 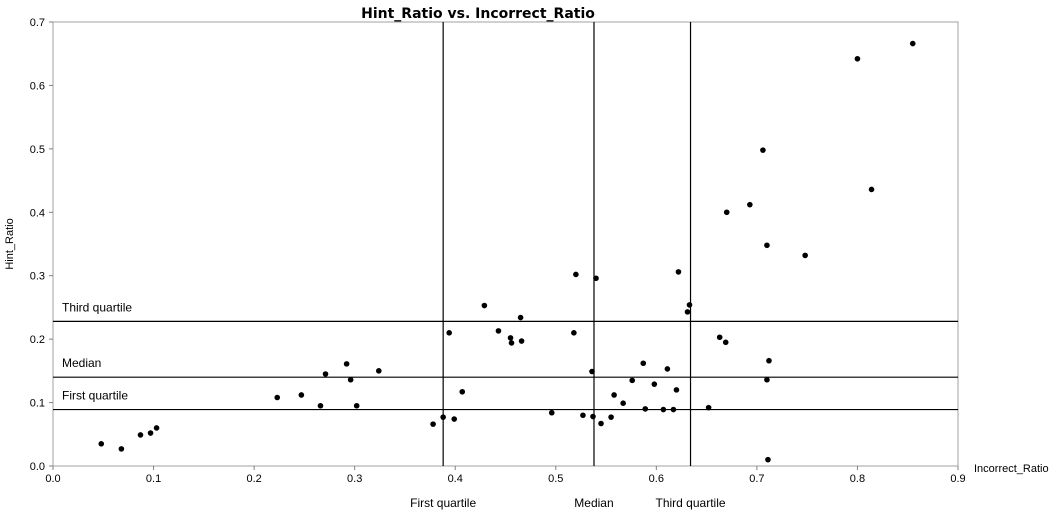 What do you see at coordinates (95, 396) in the screenshot?
I see `horizontal-reference-label: First quartile` at bounding box center [95, 396].